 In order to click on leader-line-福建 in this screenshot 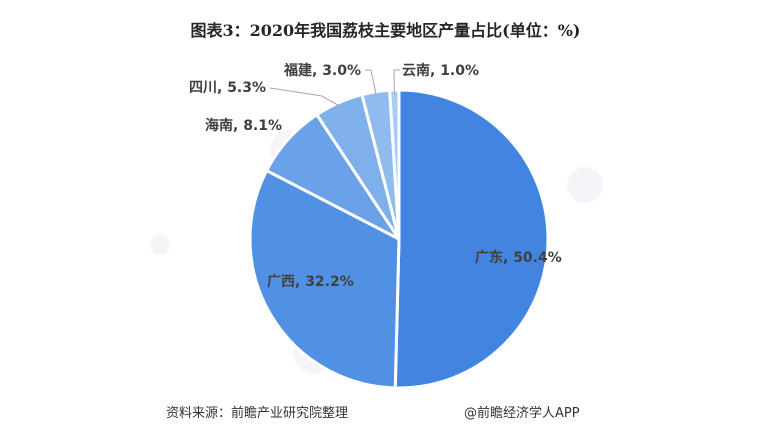, I will do `click(371, 82)`.